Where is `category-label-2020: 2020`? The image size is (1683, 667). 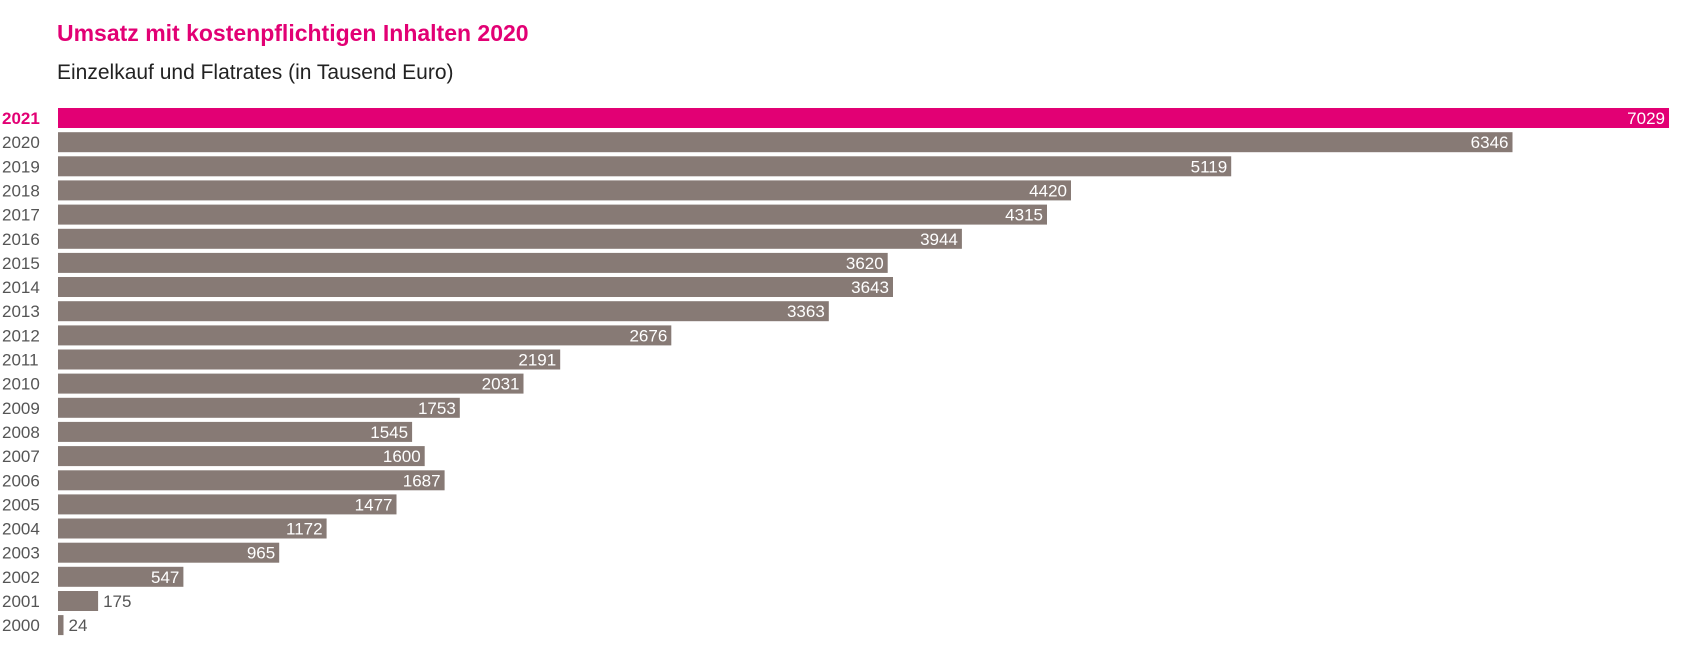
category-label-2020: 2020 is located at coordinates (21, 142).